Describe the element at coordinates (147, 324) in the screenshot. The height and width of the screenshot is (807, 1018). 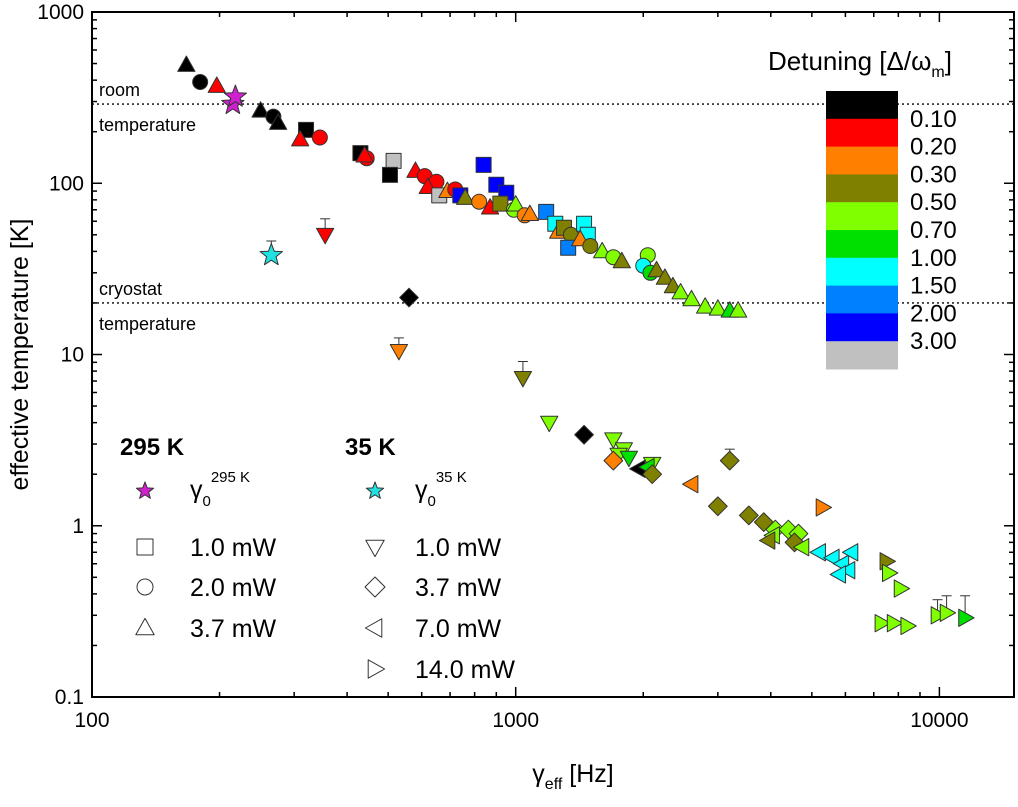
I see `reference-label-below: temperature` at that location.